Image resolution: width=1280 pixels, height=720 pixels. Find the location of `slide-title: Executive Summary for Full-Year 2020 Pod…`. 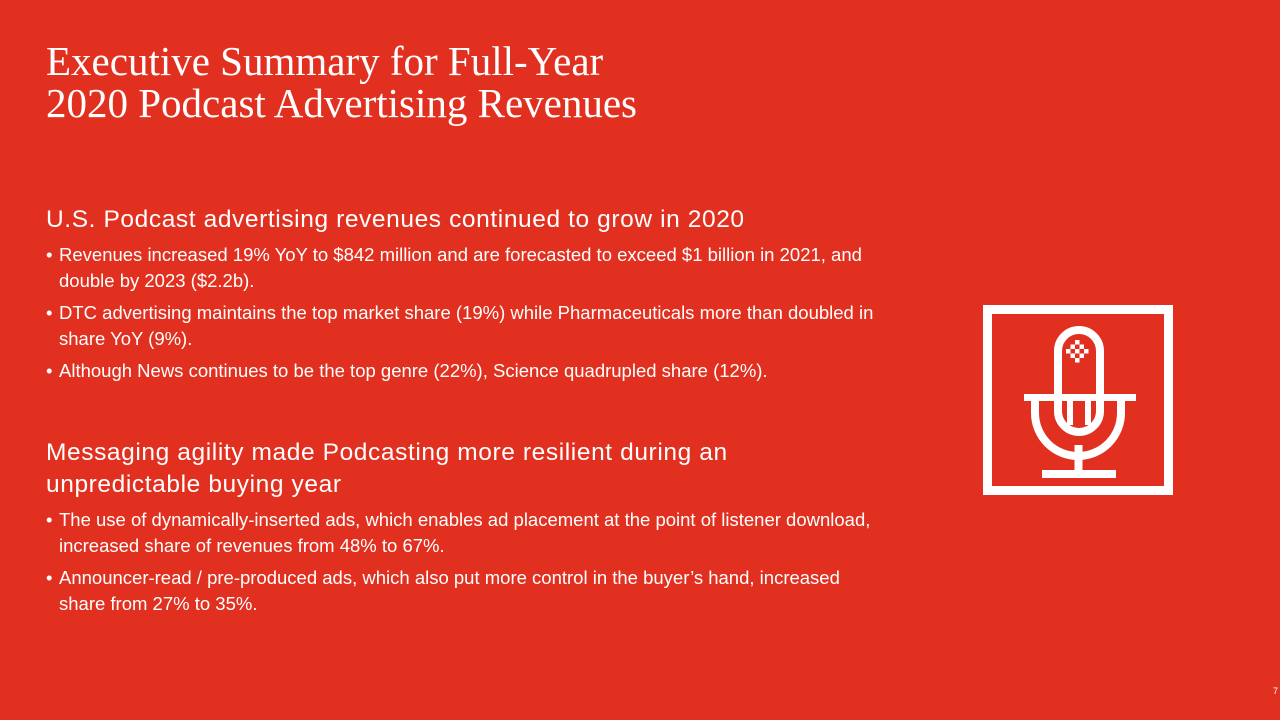

slide-title: Executive Summary for Full-Year 2020 Pod… is located at coordinates (496, 82).